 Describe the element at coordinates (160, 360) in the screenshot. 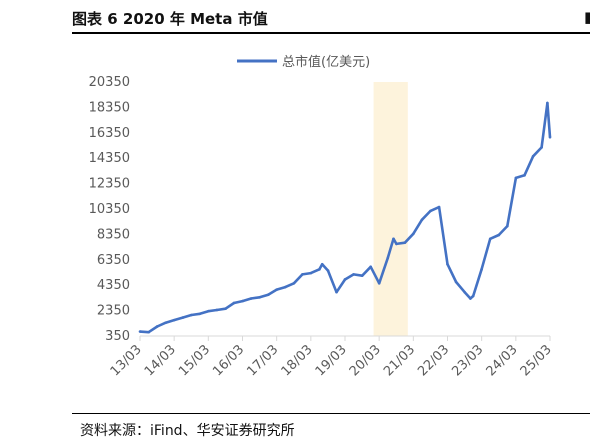

I see `x-tick-label: 14/03` at that location.